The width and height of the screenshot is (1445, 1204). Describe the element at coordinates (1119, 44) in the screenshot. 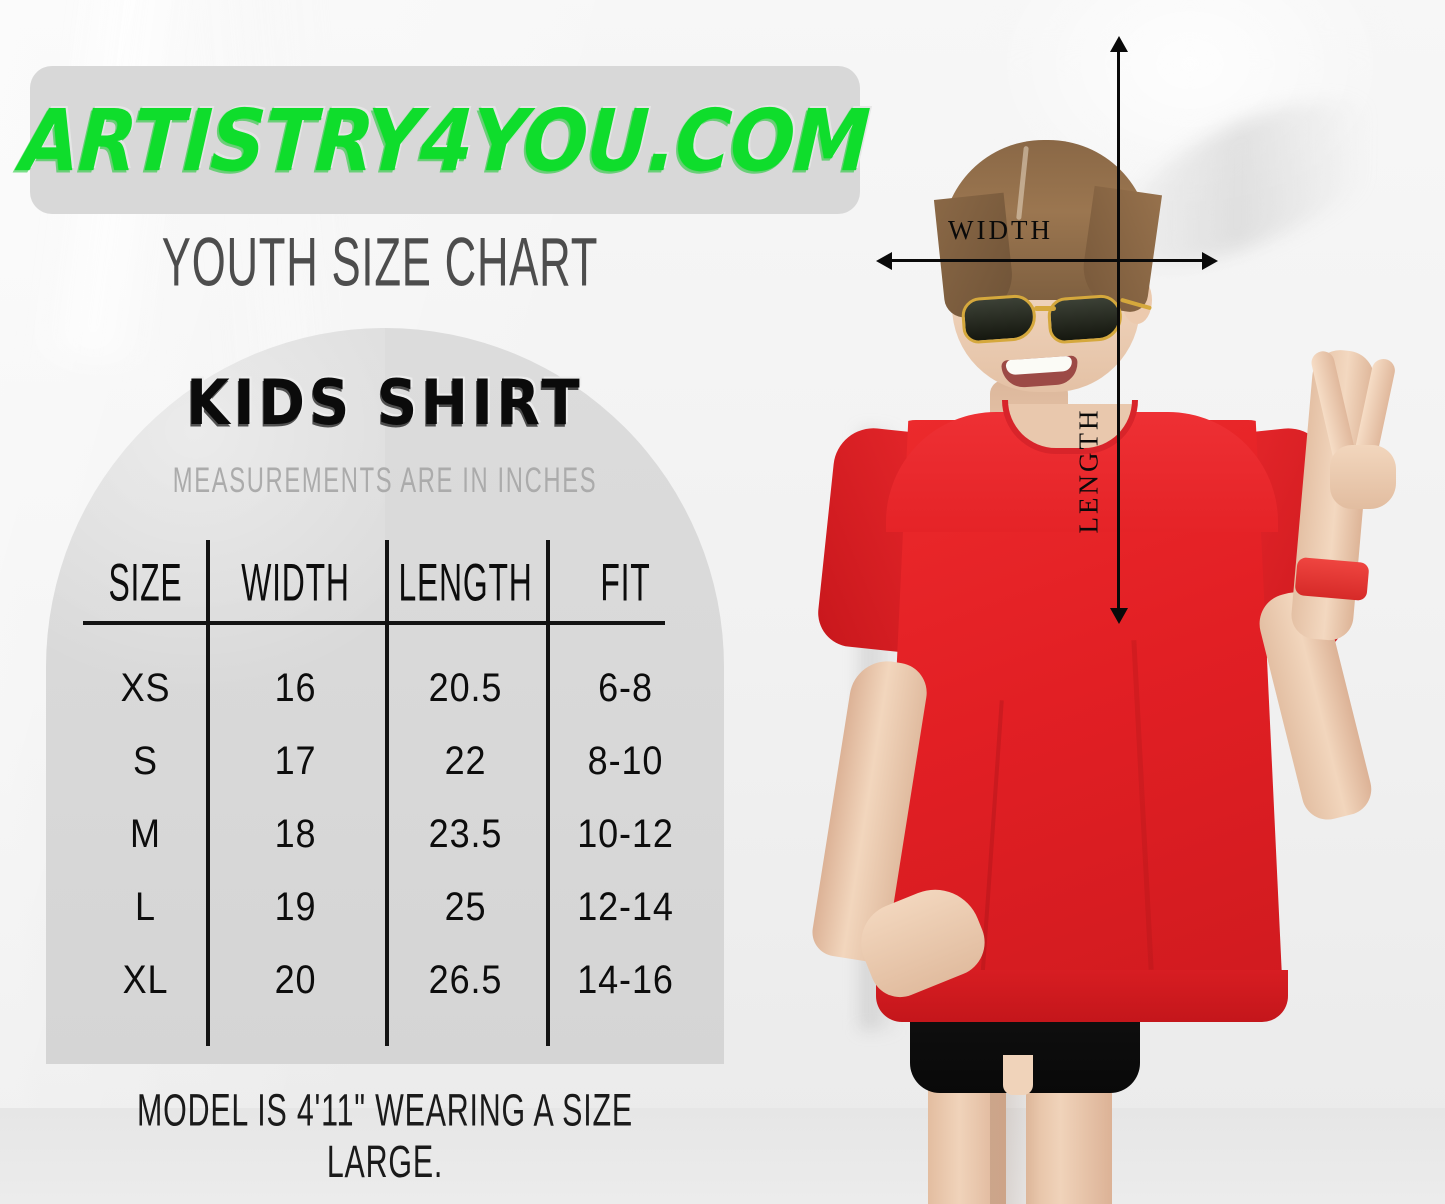

I see `length-arrow-up-icon` at that location.